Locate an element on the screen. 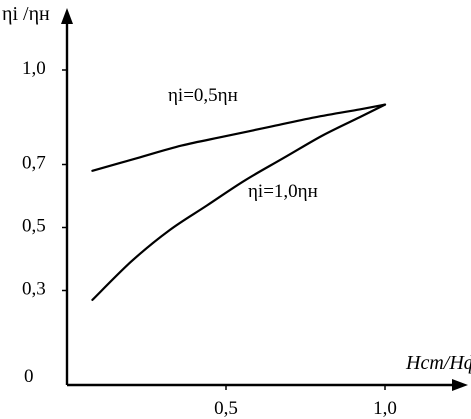 This screenshot has width=471, height=419. y-tick-label: 0,7 is located at coordinates (34, 163).